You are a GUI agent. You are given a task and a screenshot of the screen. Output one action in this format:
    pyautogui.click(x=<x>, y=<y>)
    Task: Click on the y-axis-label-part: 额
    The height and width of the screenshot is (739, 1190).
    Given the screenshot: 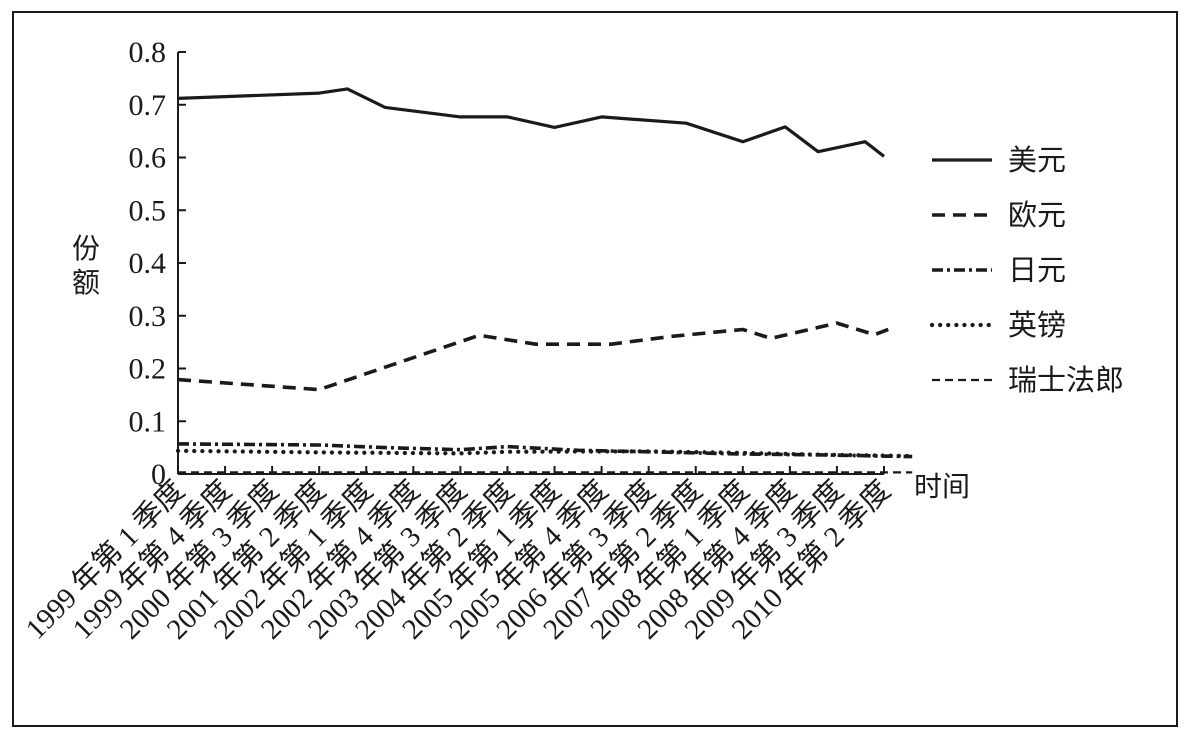 What is the action you would take?
    pyautogui.click(x=86, y=282)
    